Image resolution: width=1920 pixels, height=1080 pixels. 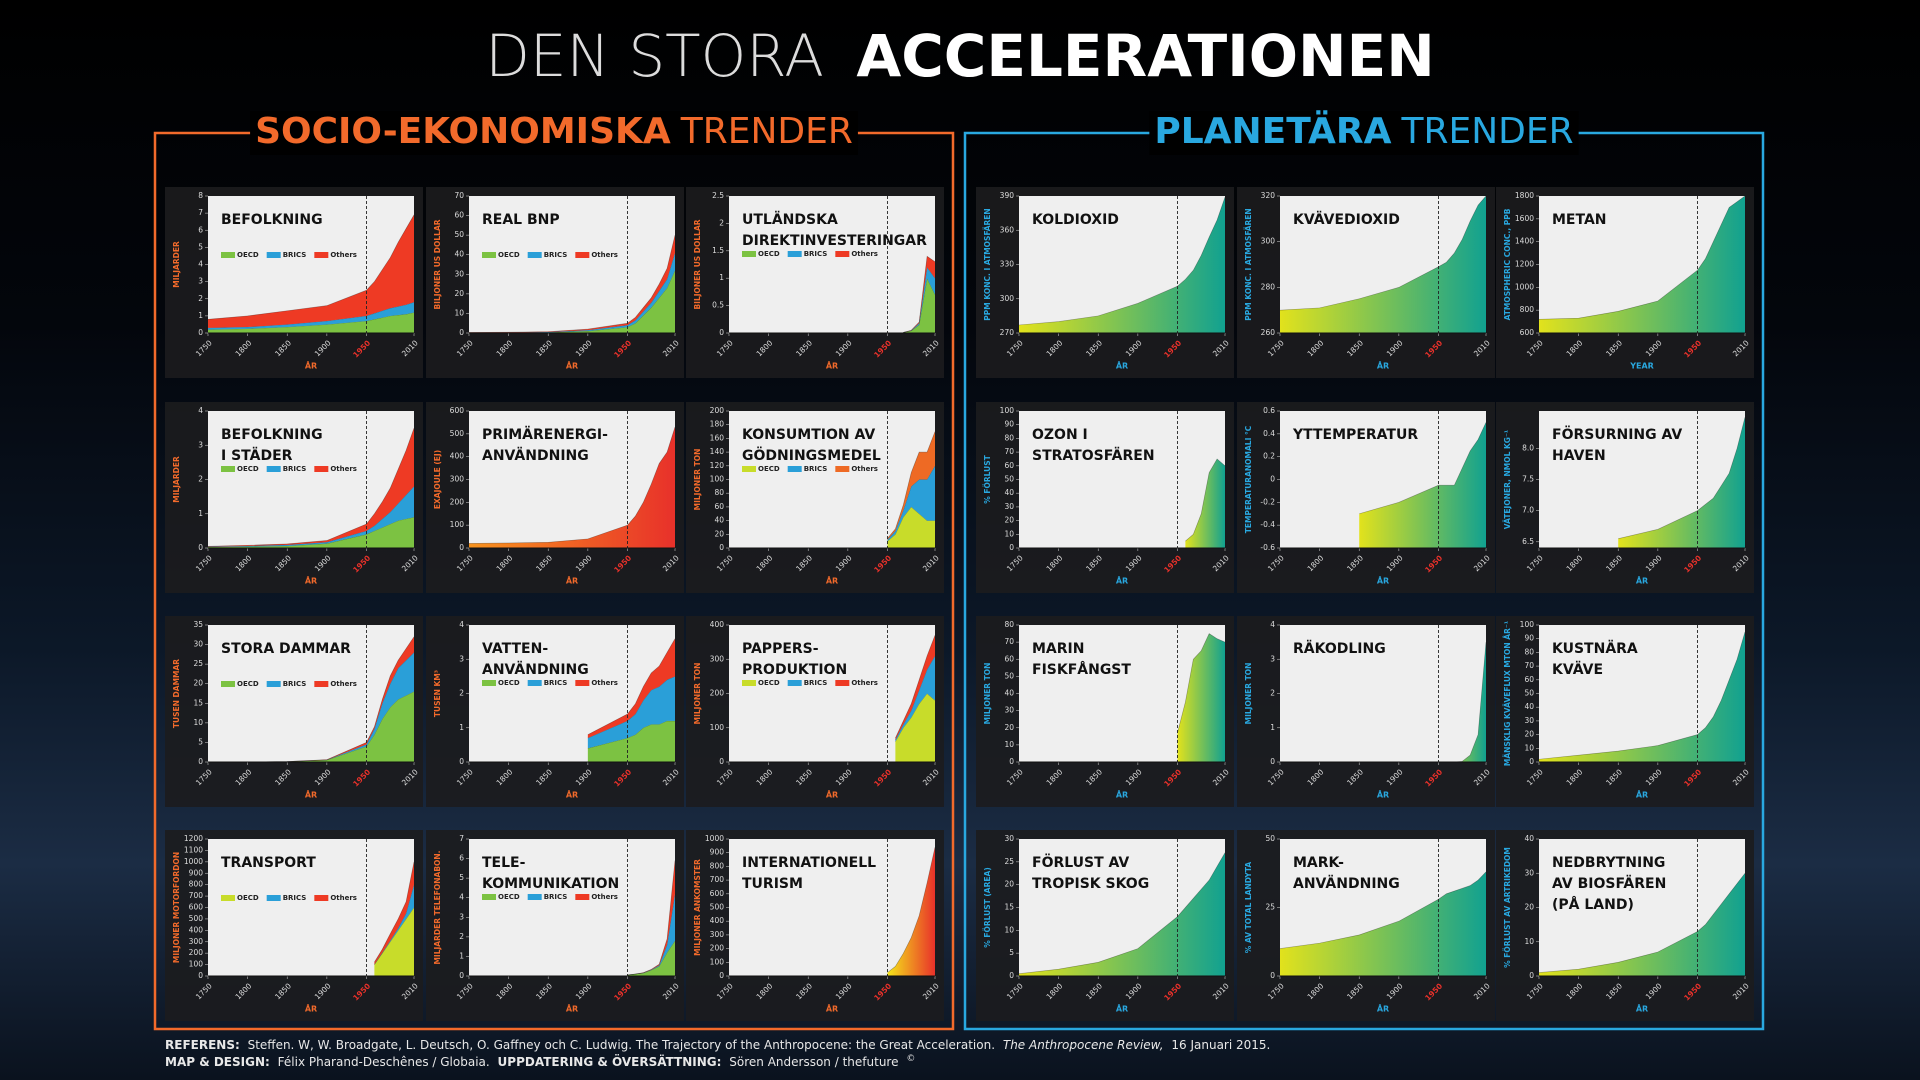 What do you see at coordinates (987, 478) in the screenshot?
I see `y-axis-label: % FÖRLUST` at bounding box center [987, 478].